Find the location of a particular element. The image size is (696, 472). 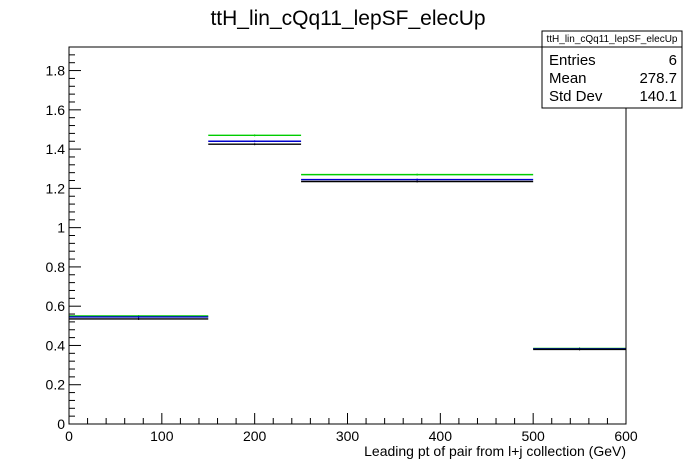

x-tick-label: 600 is located at coordinates (626, 436).